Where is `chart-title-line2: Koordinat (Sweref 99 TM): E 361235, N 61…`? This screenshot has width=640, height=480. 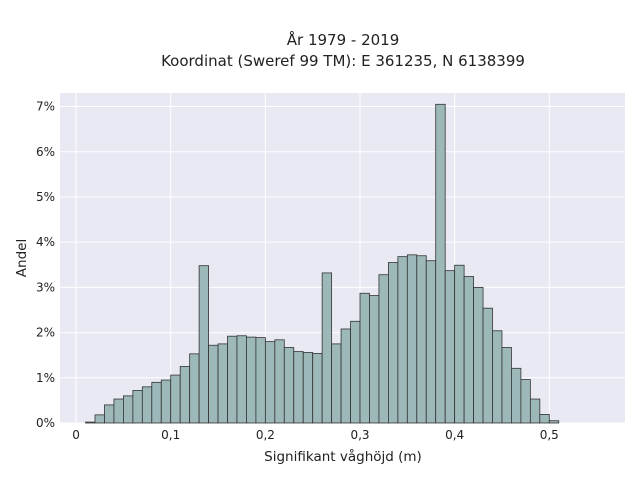
chart-title-line2: Koordinat (Sweref 99 TM): E 361235, N 61… is located at coordinates (343, 61).